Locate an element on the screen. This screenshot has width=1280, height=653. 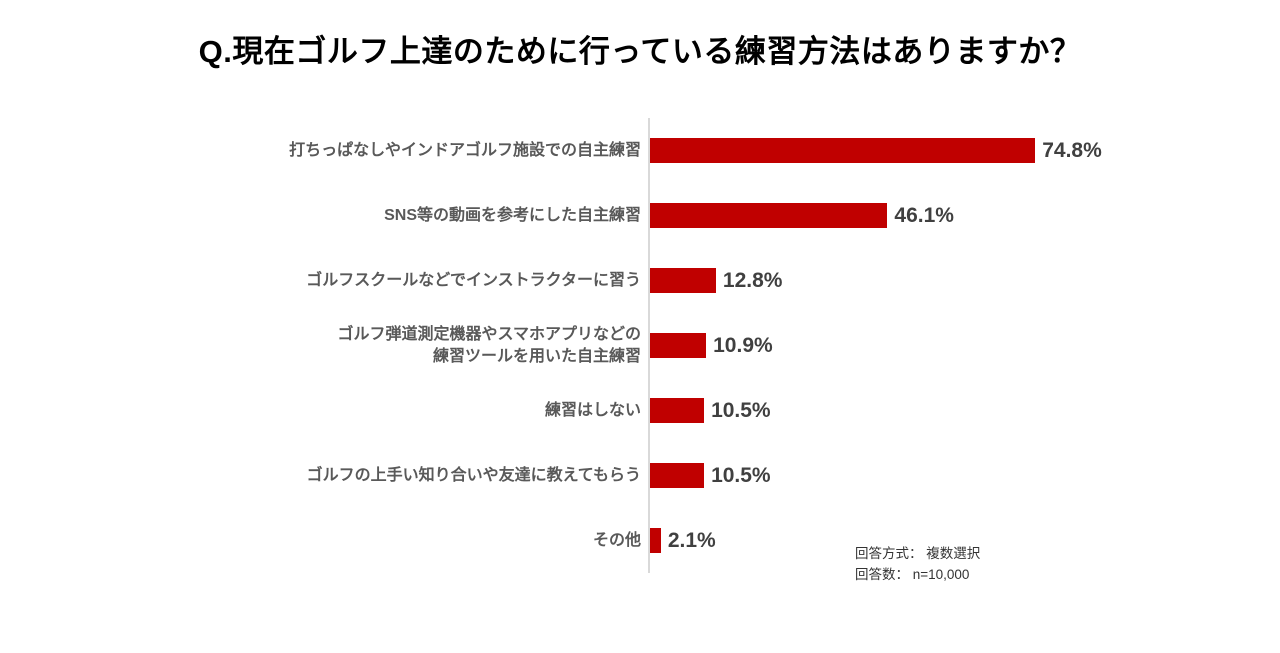
chart-row: ゴルフの上手い知り合いや友達に教えてもらう 10.5% is located at coordinates (693, 475).